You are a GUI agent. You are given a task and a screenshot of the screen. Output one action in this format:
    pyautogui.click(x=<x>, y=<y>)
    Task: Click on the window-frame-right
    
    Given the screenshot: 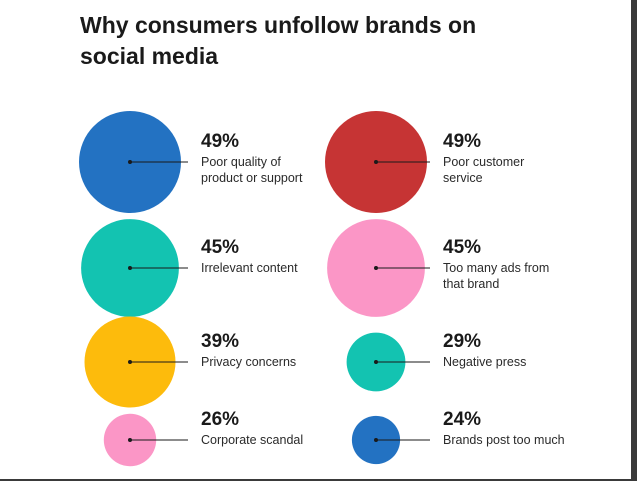 What is the action you would take?
    pyautogui.click(x=634, y=240)
    